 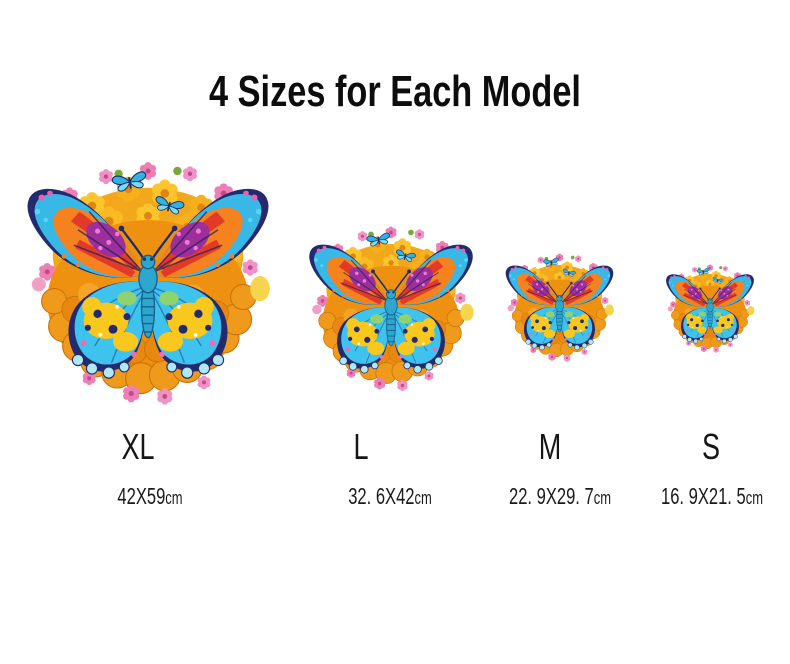 I want to click on butterfly-puzzle-art-l, so click(x=391, y=308).